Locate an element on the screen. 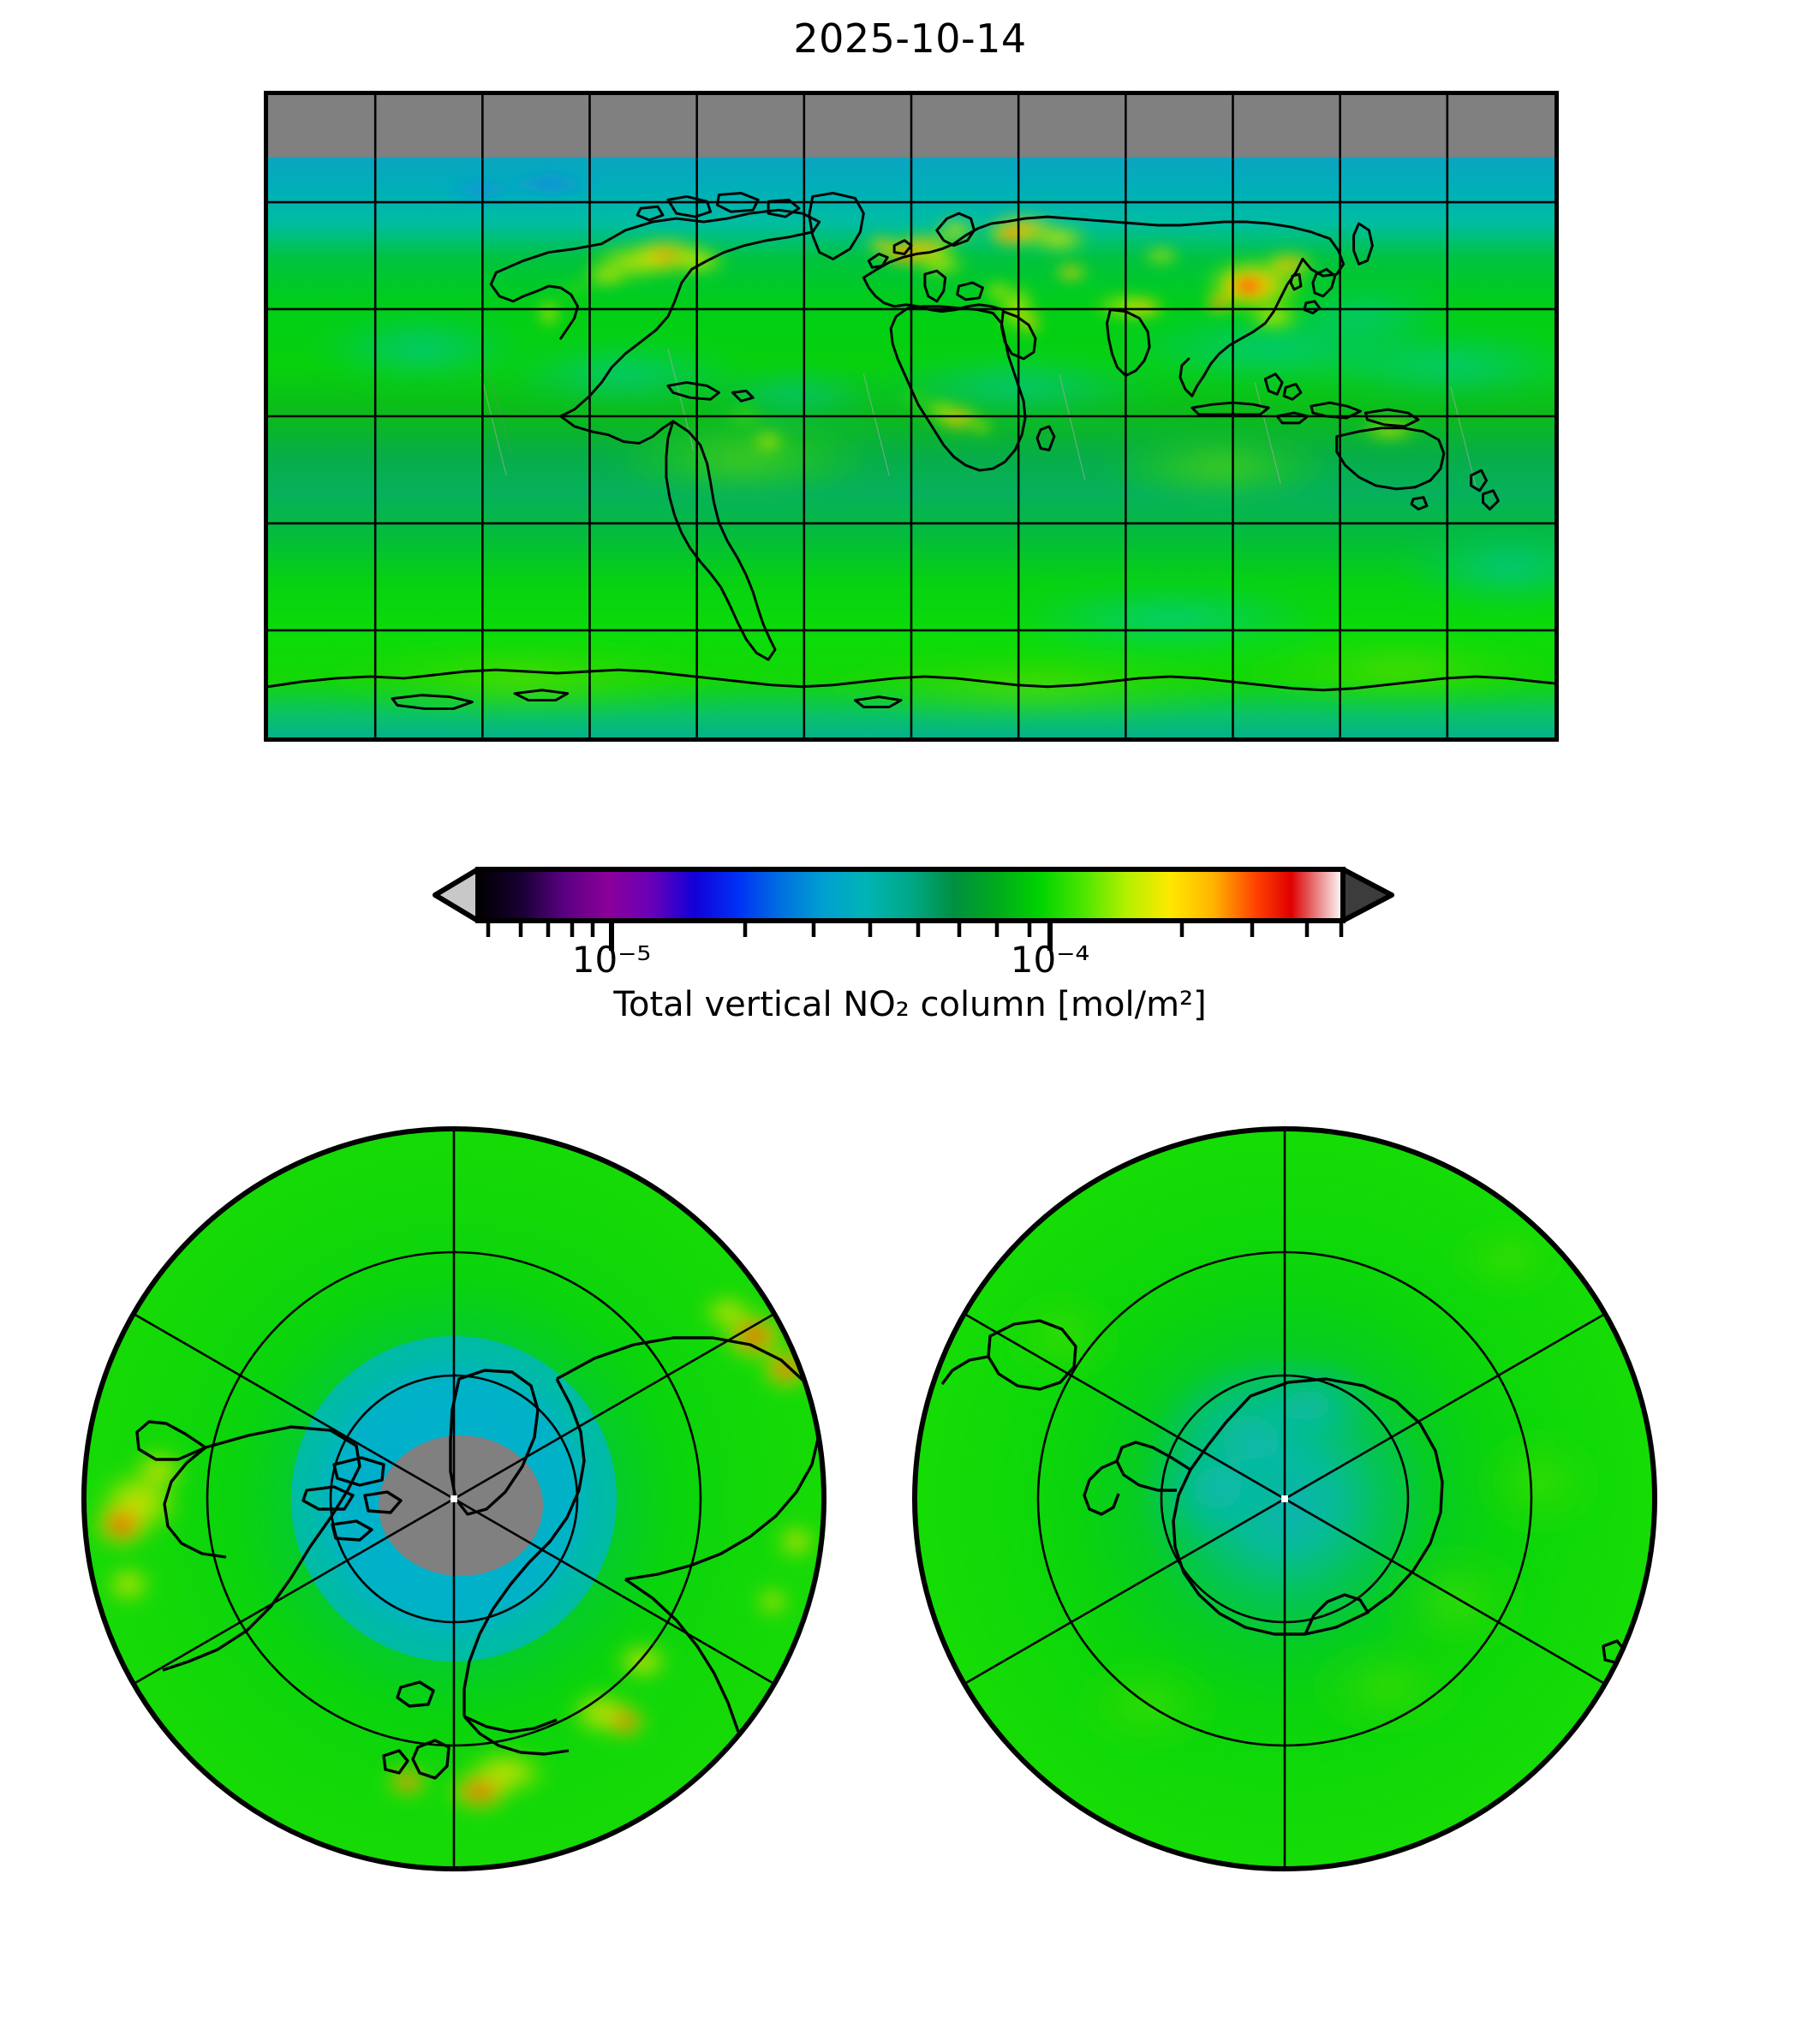 This screenshot has height=2023, width=1820. colorbar-axis-label: Total vertical NO₂ column [mol/m²] is located at coordinates (910, 1004).